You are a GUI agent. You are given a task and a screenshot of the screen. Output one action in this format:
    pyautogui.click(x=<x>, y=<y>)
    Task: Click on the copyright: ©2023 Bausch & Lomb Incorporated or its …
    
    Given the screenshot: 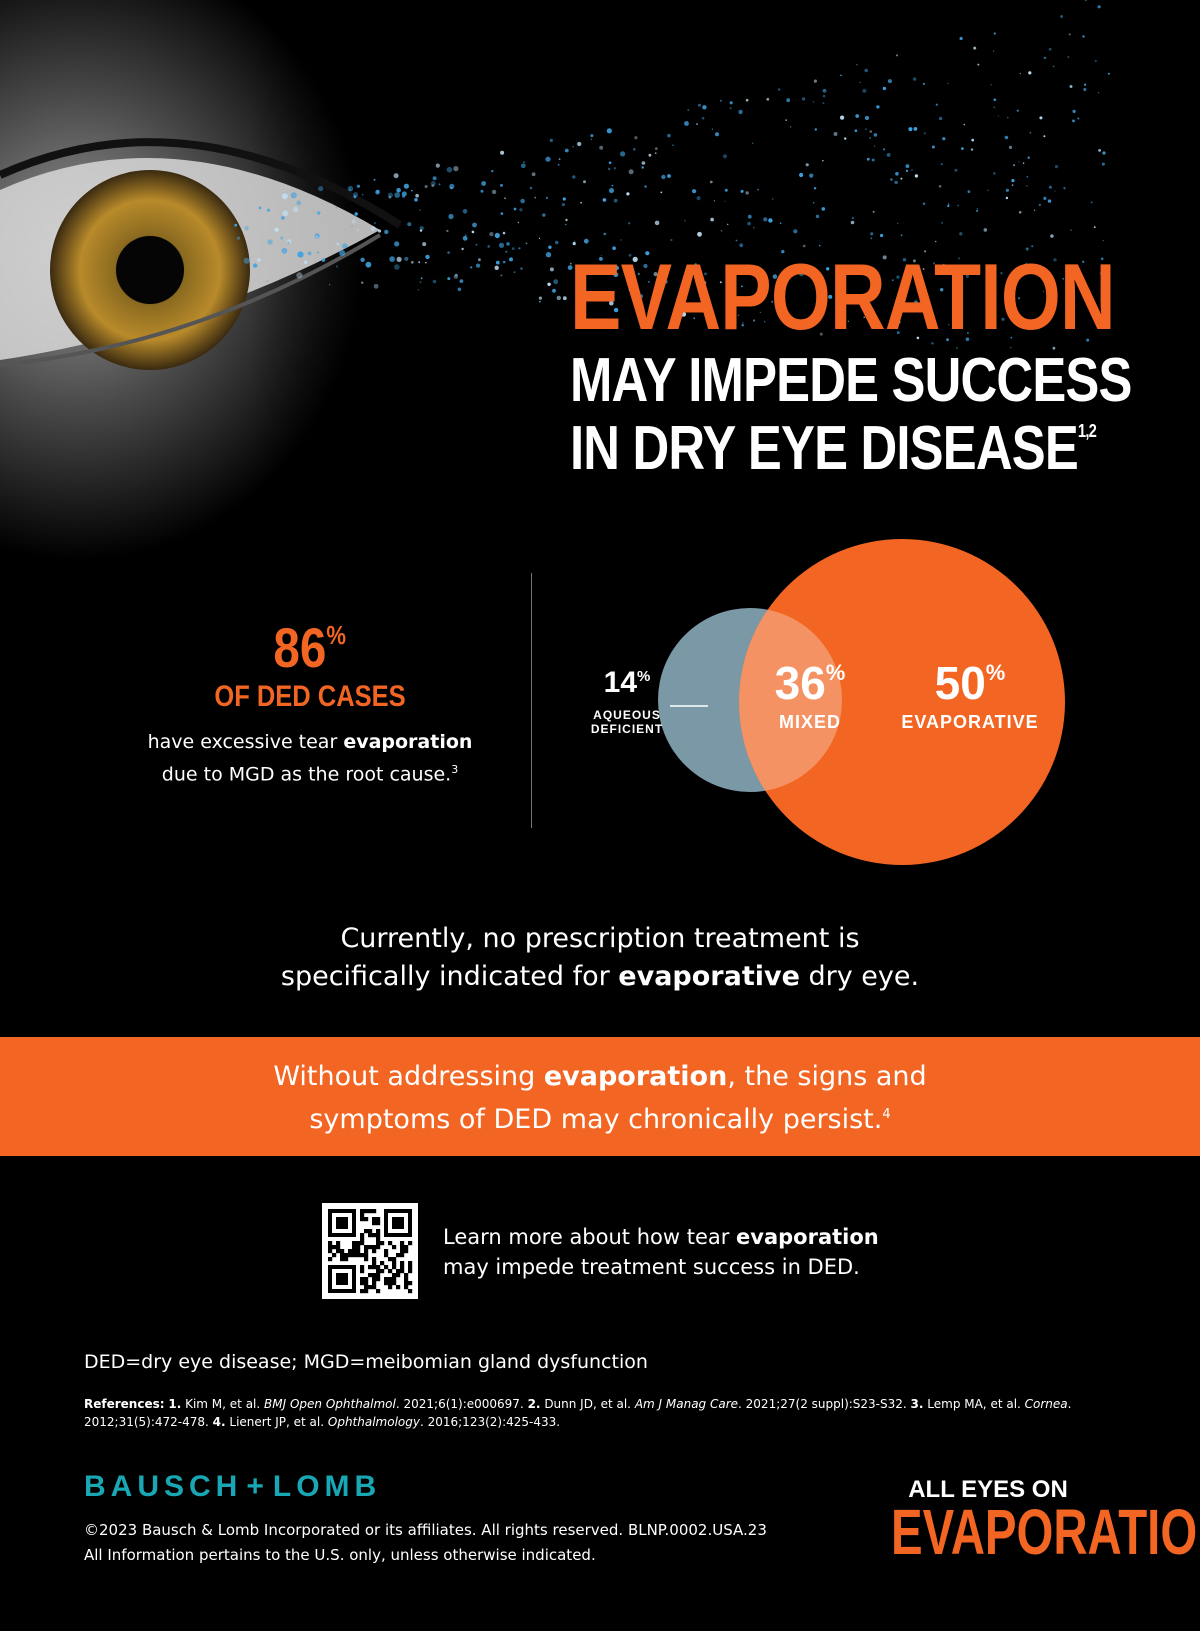 What is the action you would take?
    pyautogui.click(x=425, y=1542)
    